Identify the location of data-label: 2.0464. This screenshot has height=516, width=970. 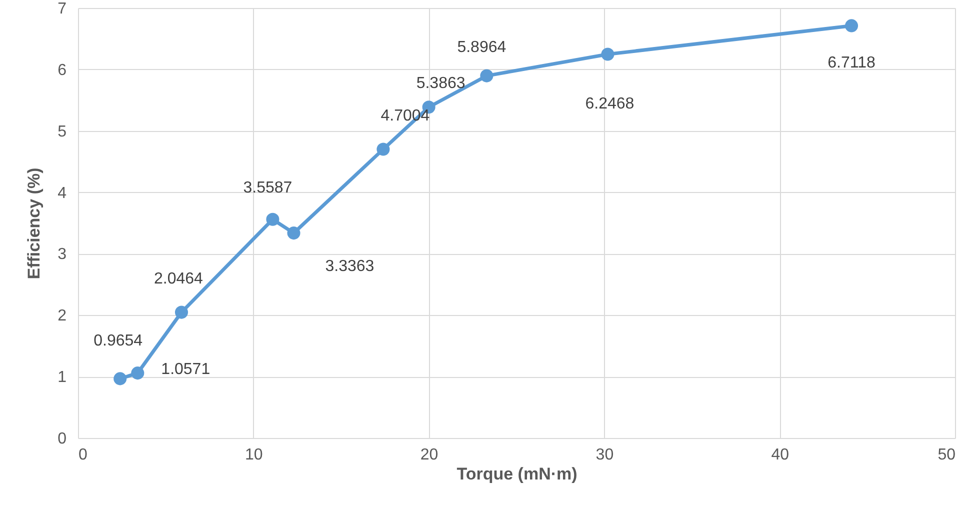
(179, 279).